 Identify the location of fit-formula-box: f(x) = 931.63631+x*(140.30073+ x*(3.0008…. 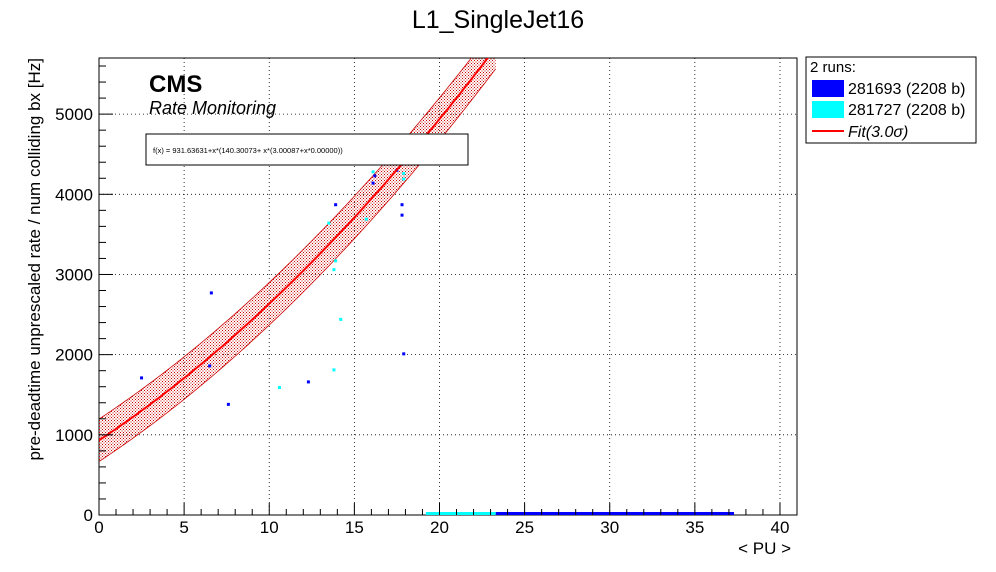
(307, 149).